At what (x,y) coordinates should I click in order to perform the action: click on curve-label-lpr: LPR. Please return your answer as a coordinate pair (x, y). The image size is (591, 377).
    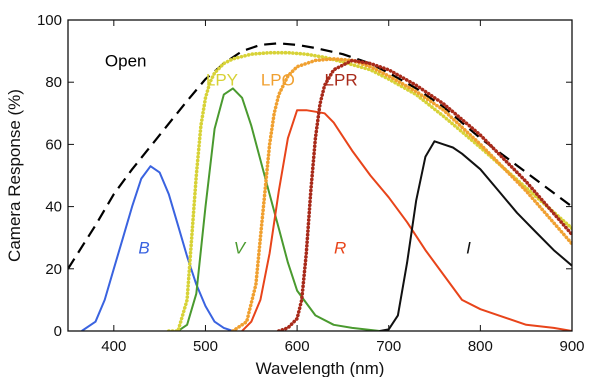
    Looking at the image, I should click on (341, 79).